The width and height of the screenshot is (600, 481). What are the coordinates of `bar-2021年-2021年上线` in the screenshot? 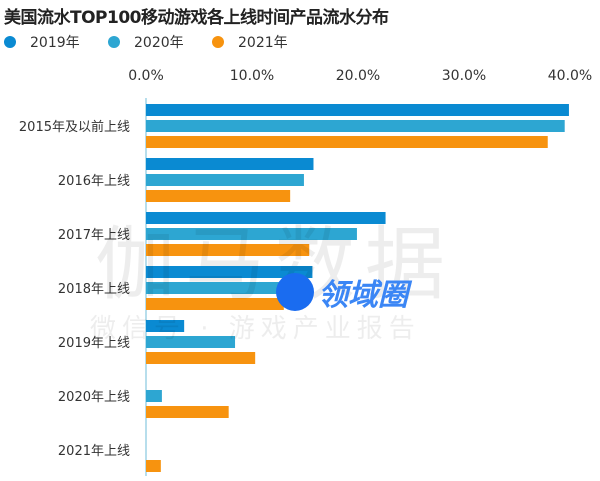 It's located at (153, 466).